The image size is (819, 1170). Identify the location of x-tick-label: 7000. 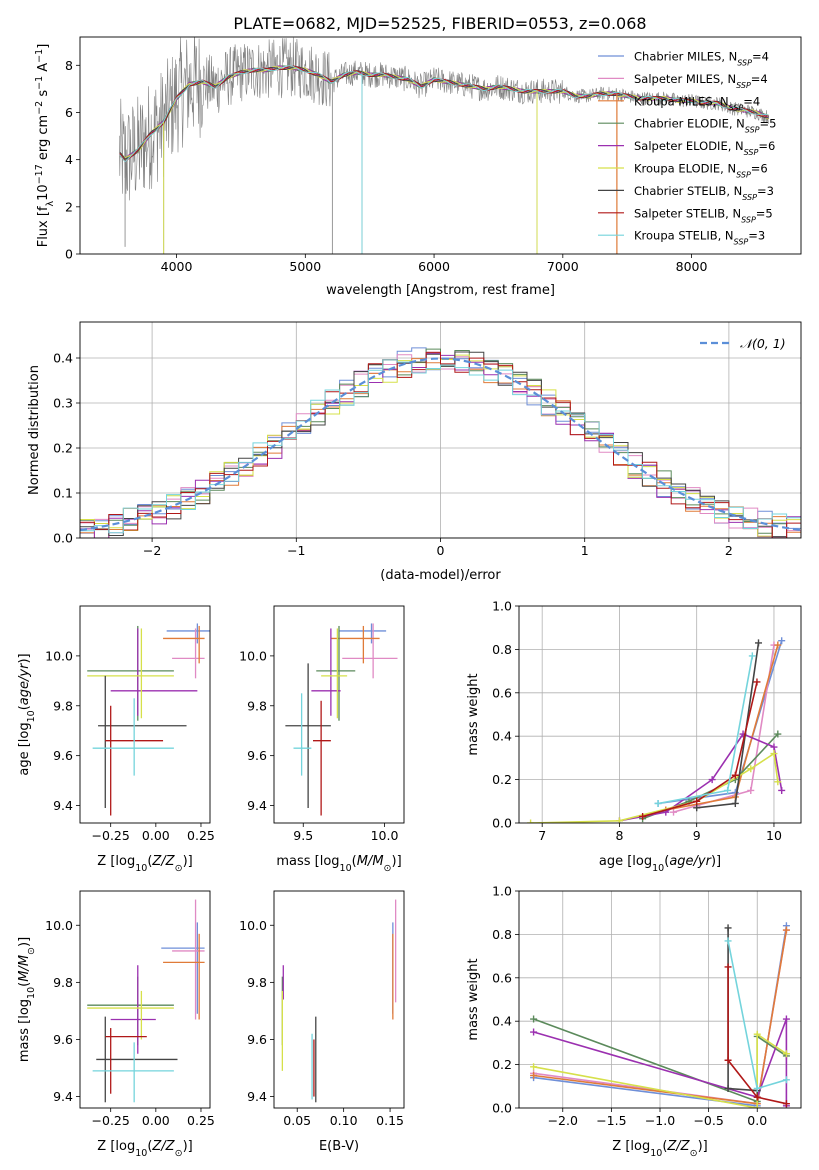
(563, 266).